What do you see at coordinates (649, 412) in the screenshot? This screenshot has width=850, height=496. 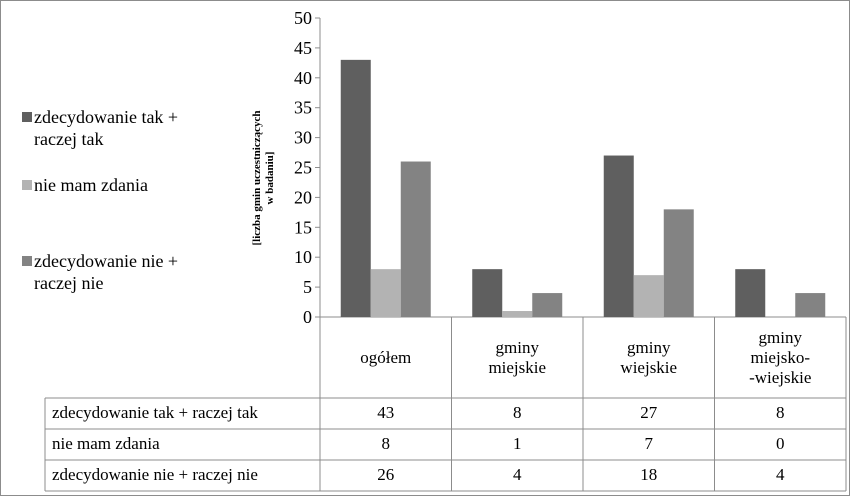 I see `table-cell: 27` at bounding box center [649, 412].